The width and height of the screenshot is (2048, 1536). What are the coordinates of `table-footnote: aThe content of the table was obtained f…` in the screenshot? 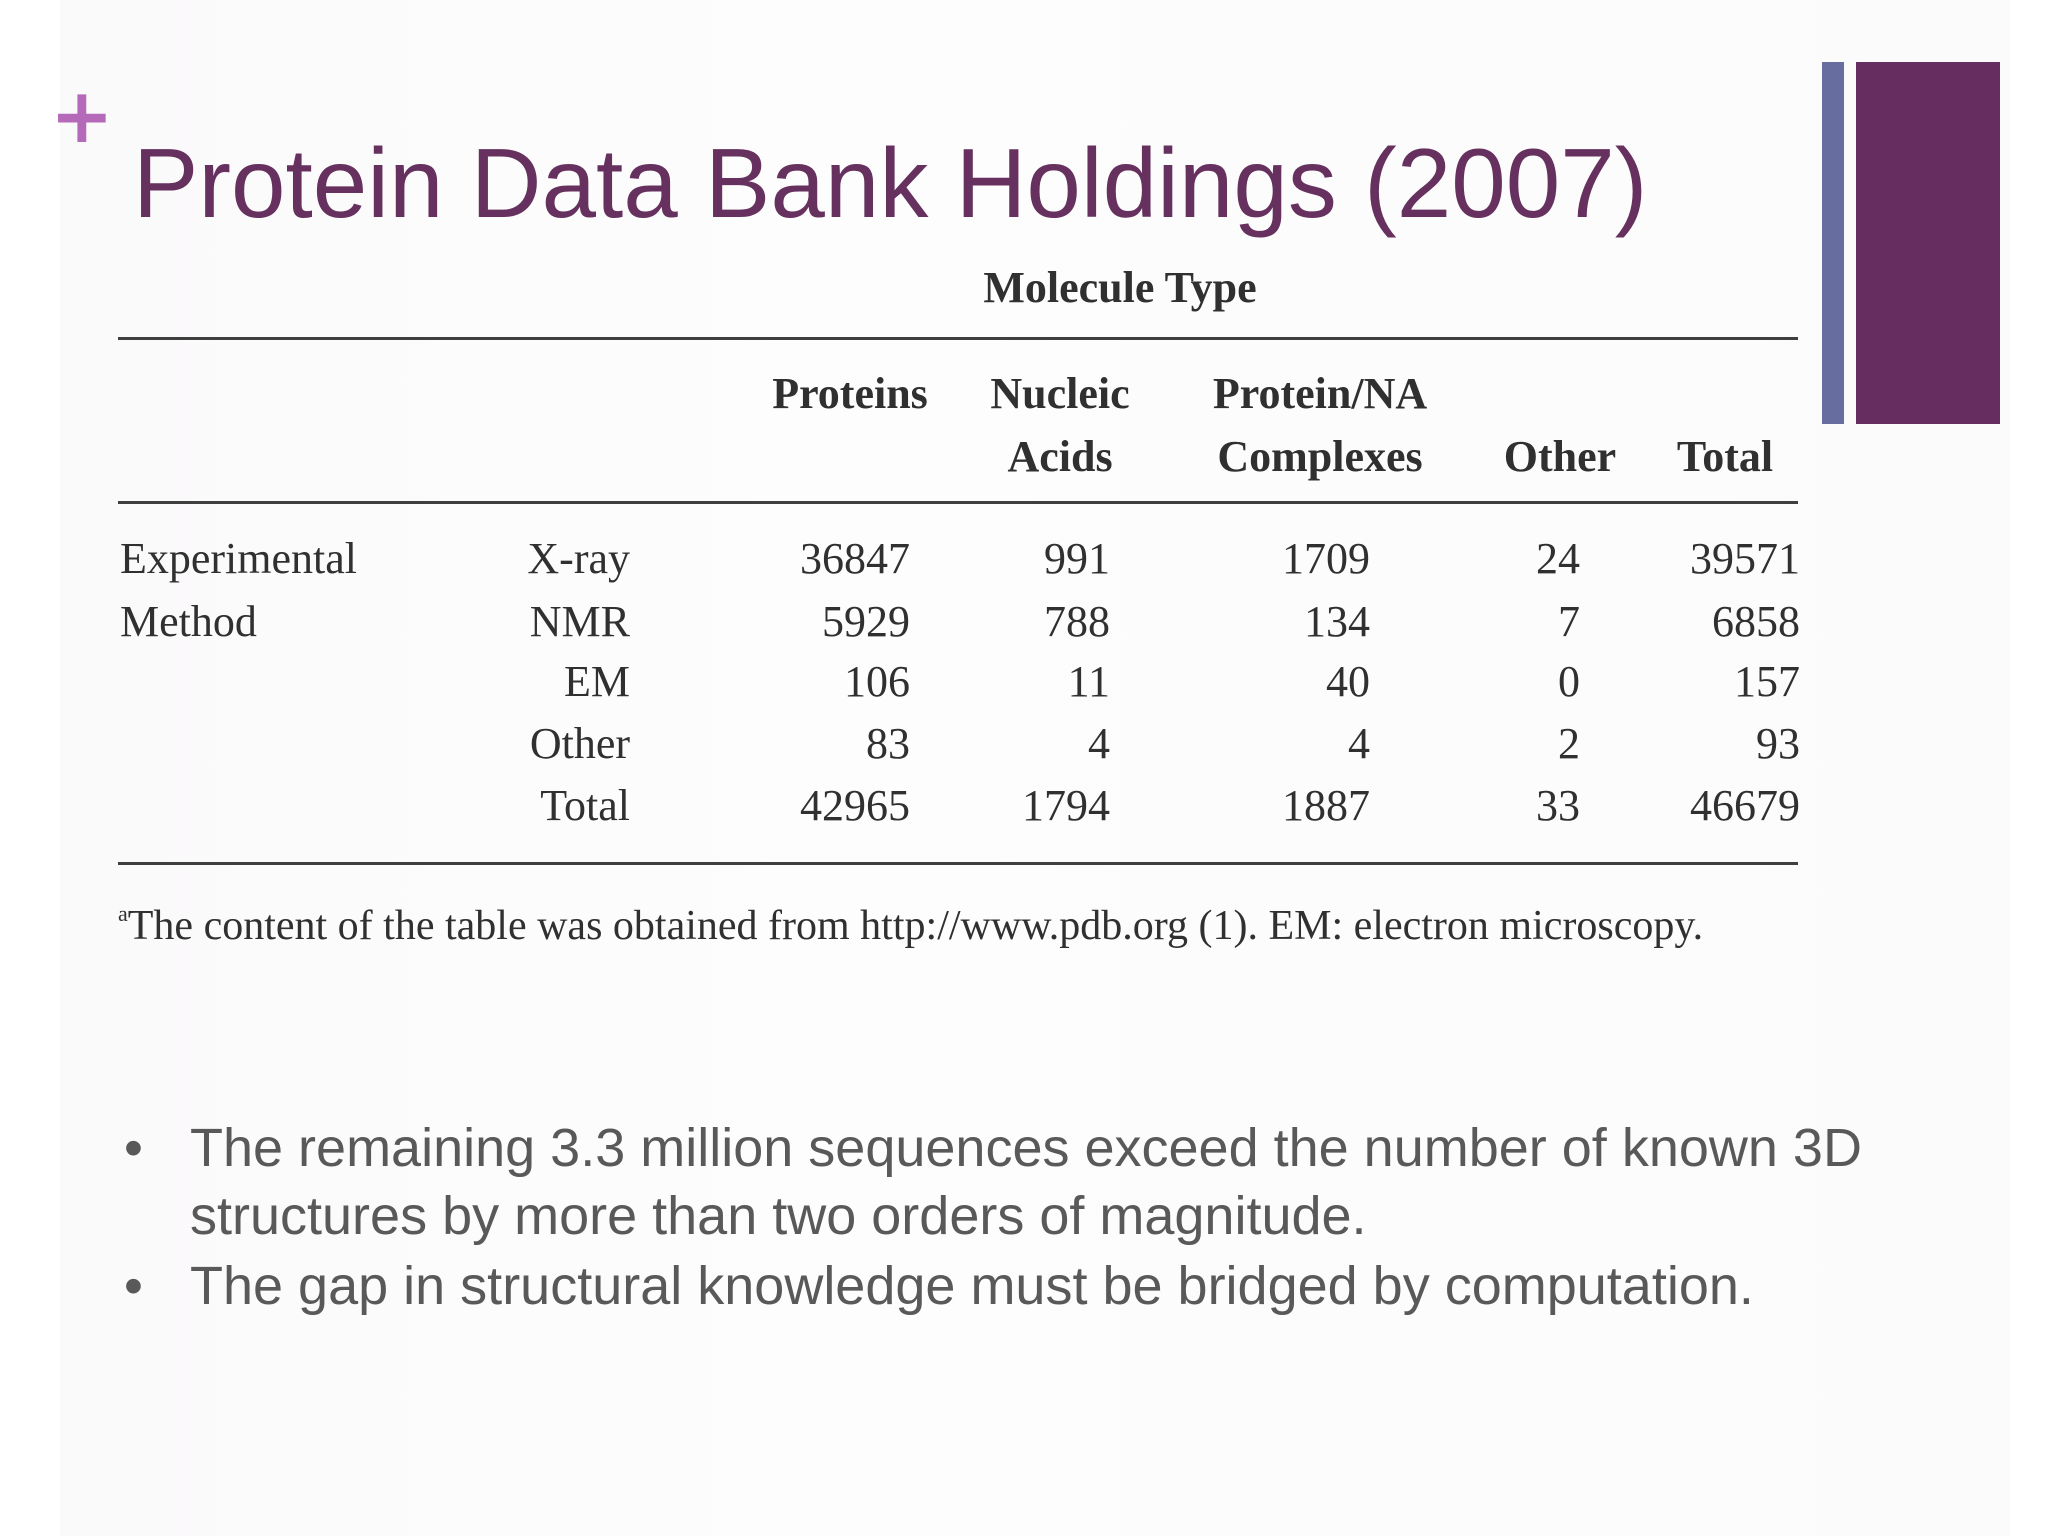 It's located at (968, 920).